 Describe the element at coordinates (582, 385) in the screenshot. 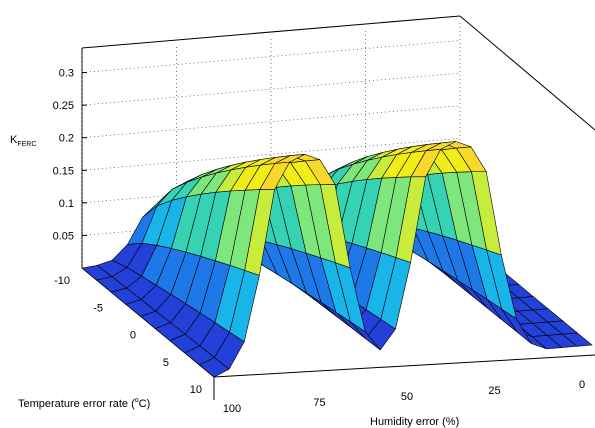

I see `humidity-tick-label: 0` at that location.